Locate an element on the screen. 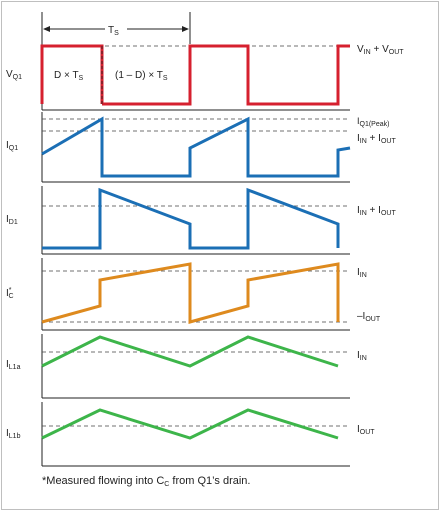  waveform-id1 is located at coordinates (191, 218).